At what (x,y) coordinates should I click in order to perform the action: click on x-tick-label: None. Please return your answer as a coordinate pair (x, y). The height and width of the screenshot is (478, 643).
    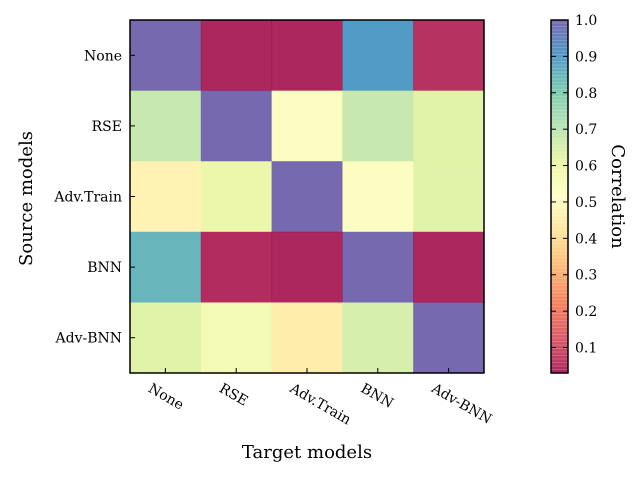
    Looking at the image, I should click on (165, 397).